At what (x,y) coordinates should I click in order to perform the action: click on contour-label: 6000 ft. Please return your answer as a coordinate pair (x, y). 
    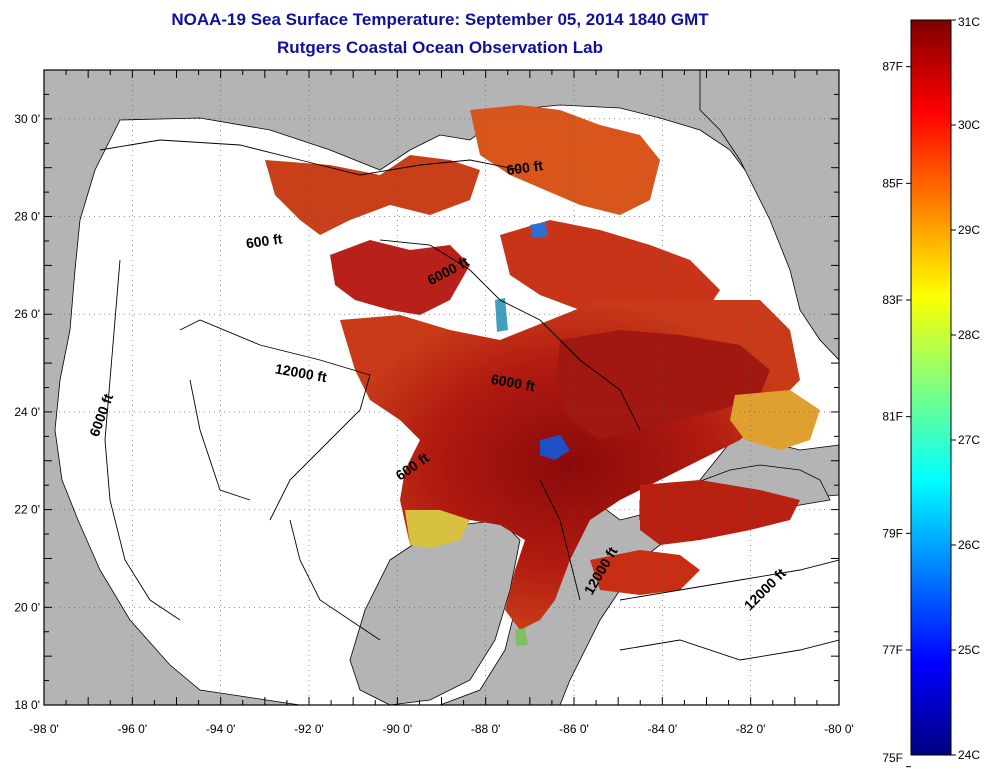
    Looking at the image, I should click on (513, 383).